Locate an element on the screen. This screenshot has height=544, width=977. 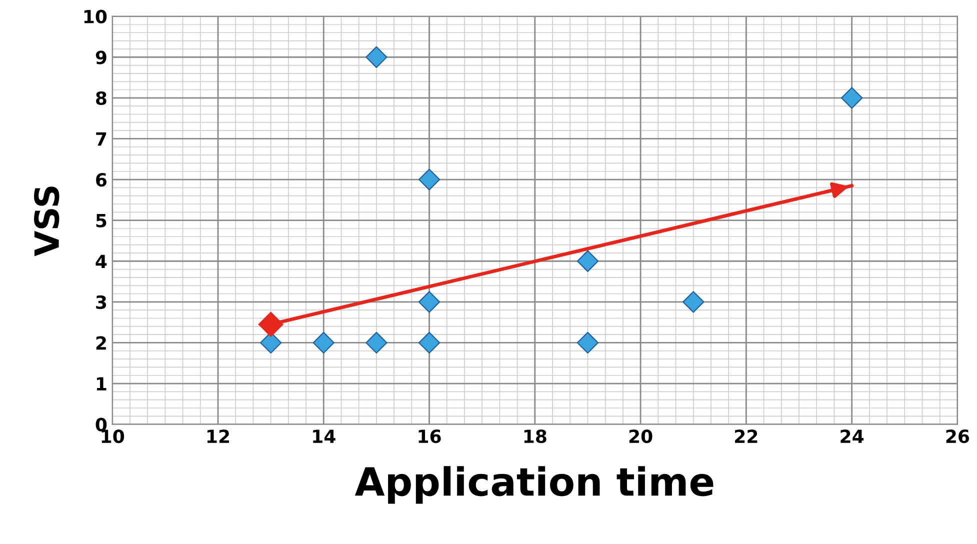
y-tick-label: 2 is located at coordinates (101, 343).